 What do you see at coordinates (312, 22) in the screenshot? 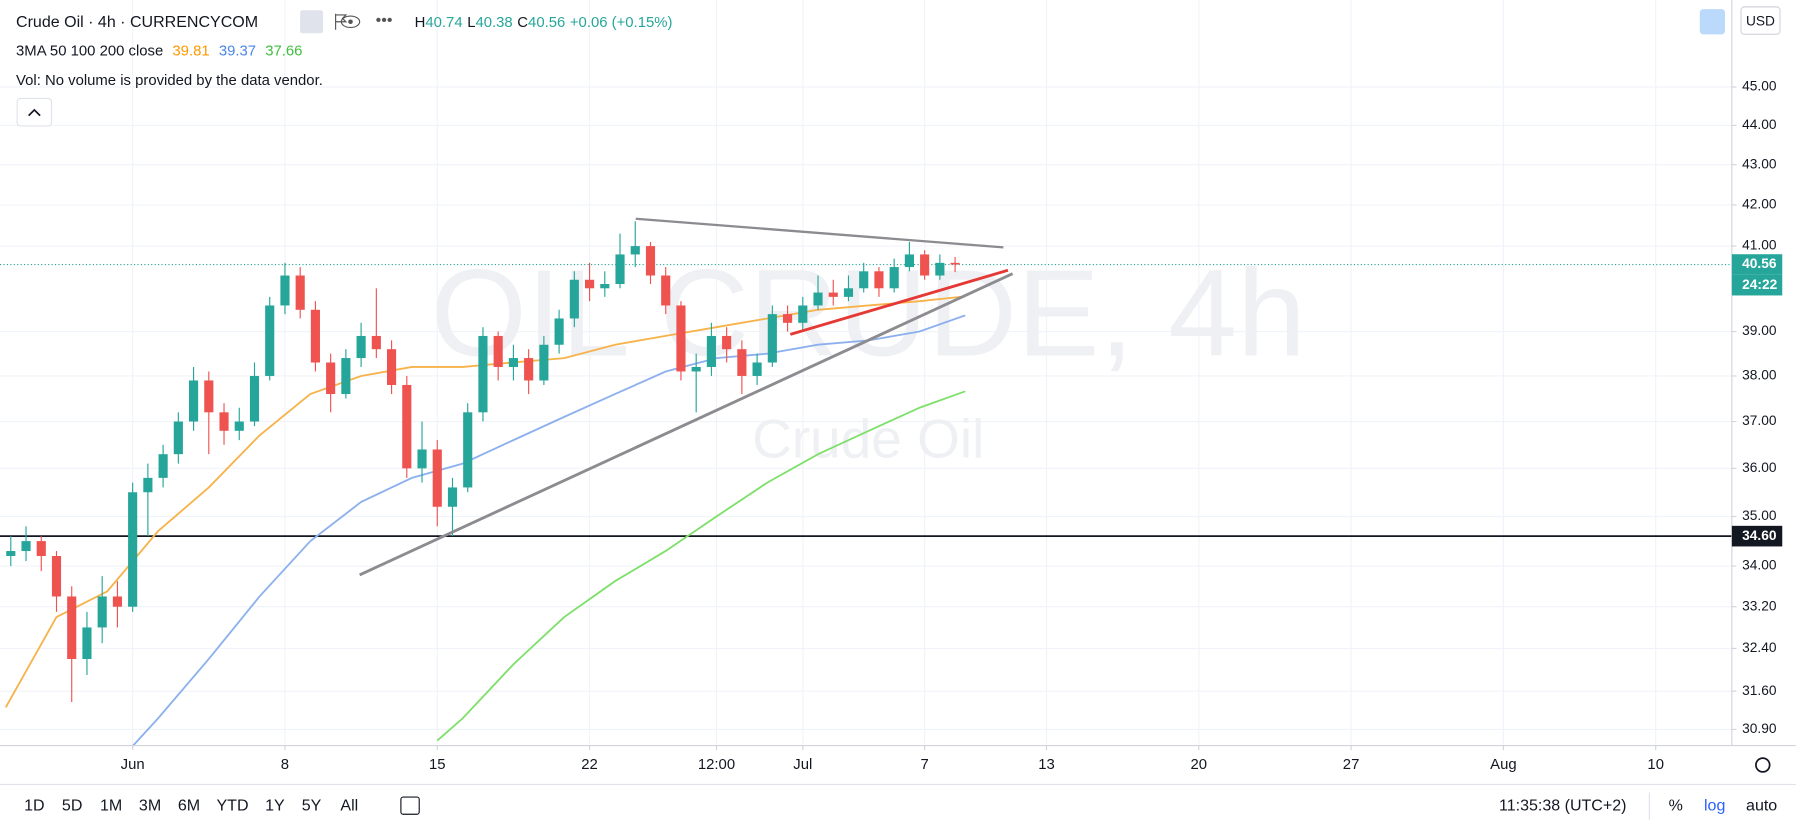
I see `icon` at bounding box center [312, 22].